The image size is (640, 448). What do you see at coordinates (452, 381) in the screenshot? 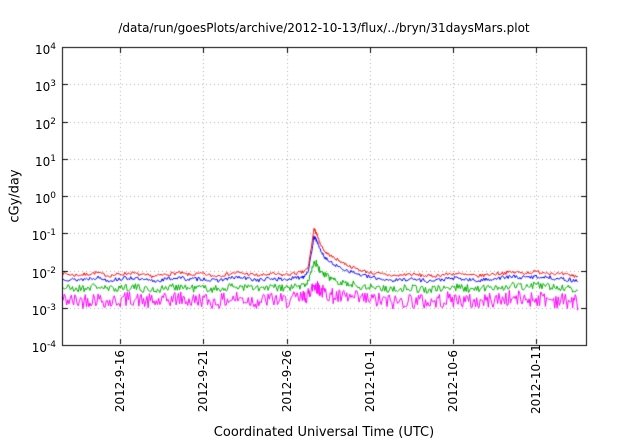
I see `x-tick-label: 2012-10-6` at bounding box center [452, 381].